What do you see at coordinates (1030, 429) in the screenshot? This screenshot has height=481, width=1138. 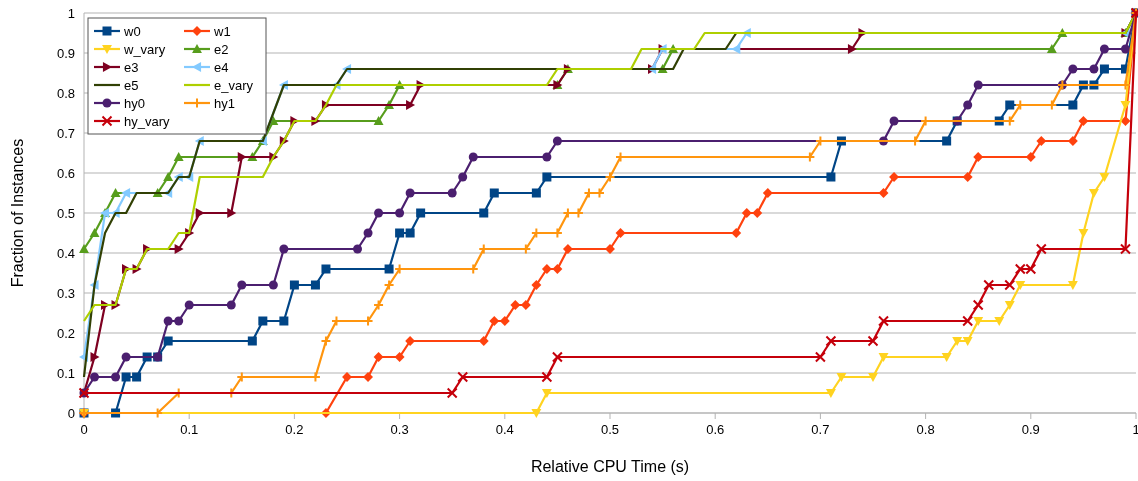 I see `x-tick-label: 0.9` at bounding box center [1030, 429].